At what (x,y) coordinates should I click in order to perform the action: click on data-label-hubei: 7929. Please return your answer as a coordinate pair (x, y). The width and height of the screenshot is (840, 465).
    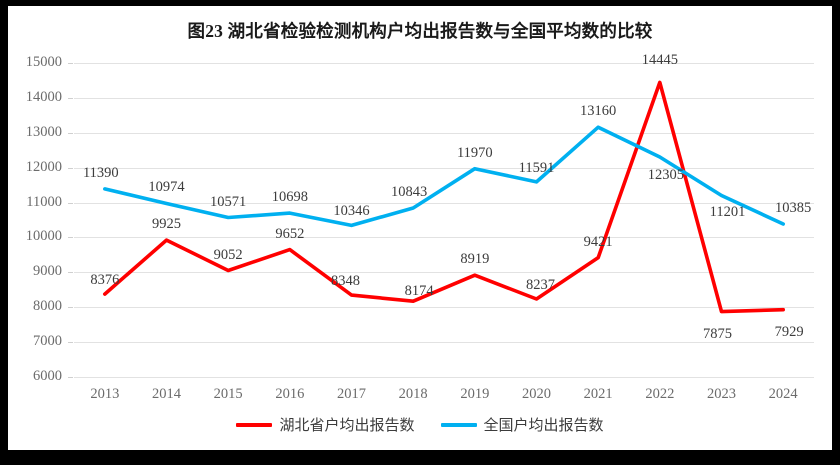
    Looking at the image, I should click on (789, 331).